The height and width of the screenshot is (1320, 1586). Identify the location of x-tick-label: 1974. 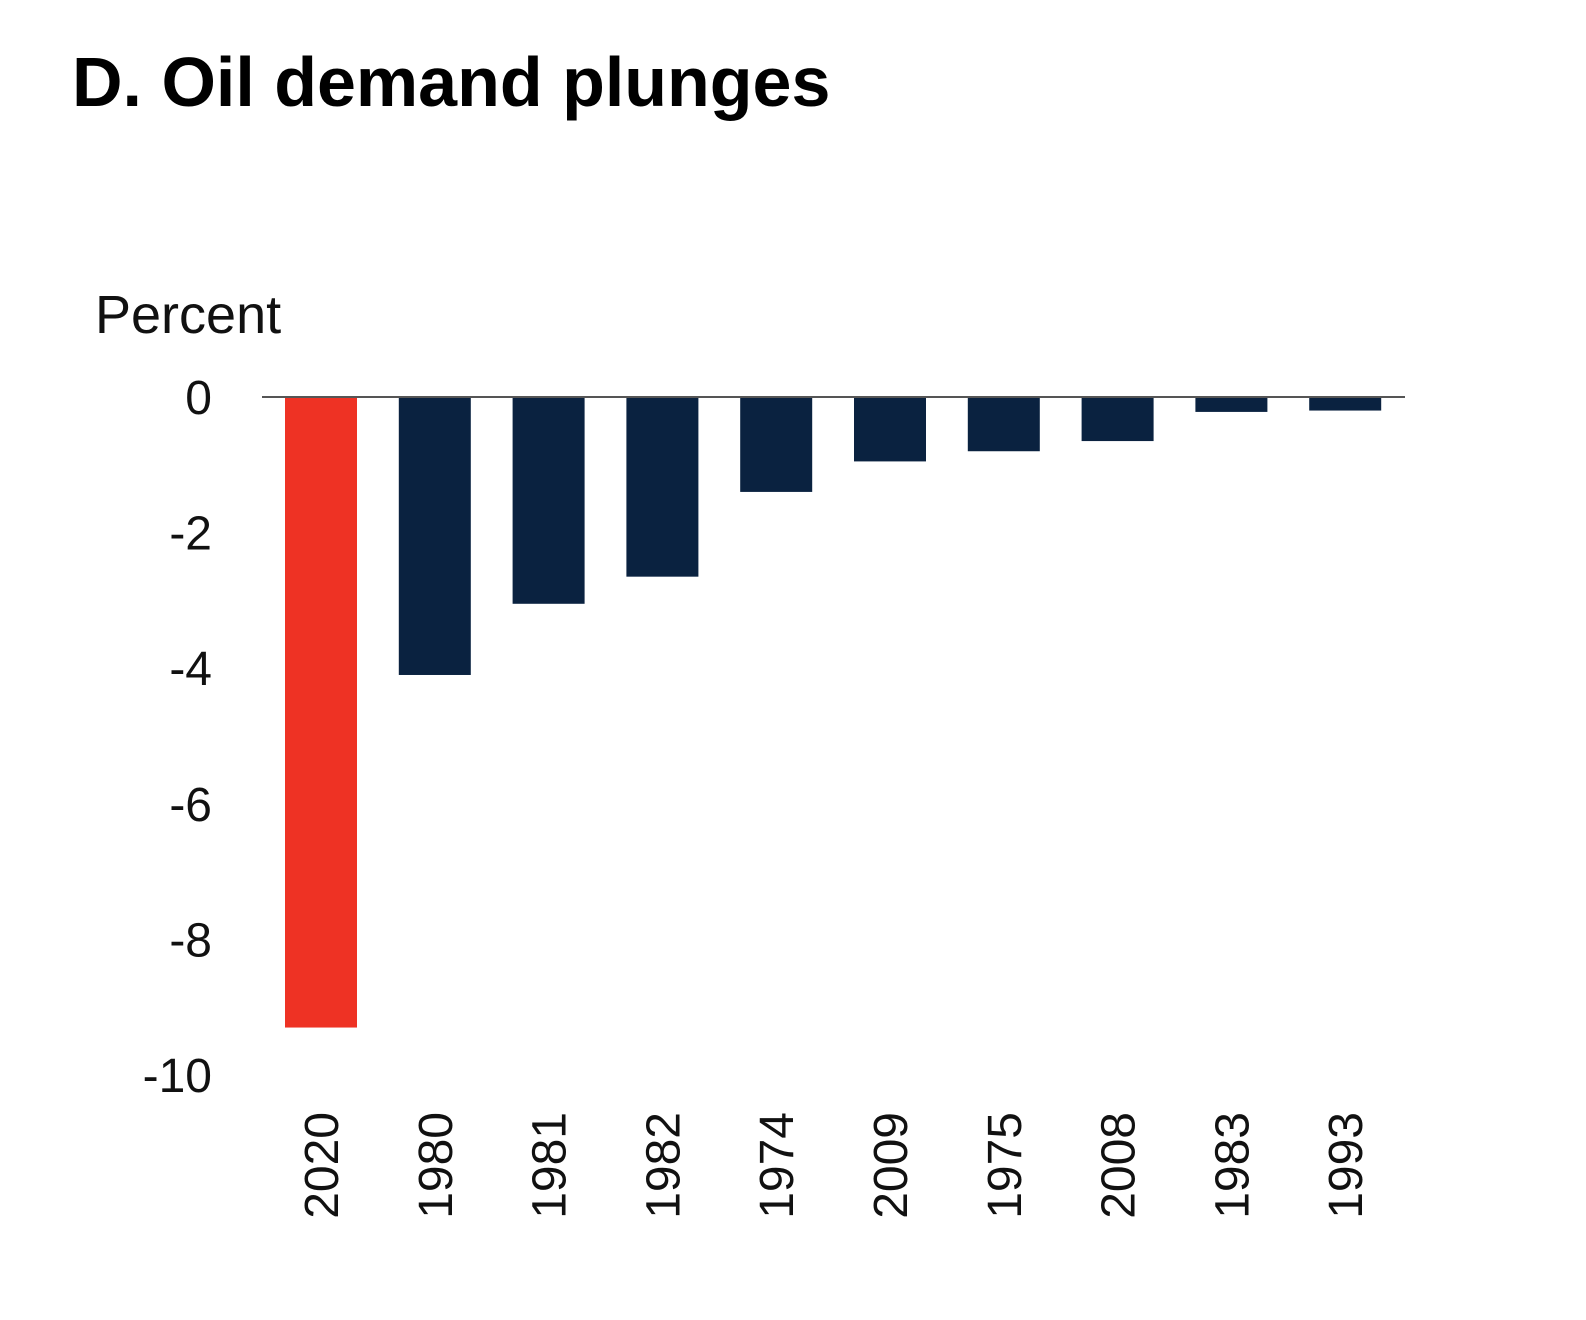
(777, 1165).